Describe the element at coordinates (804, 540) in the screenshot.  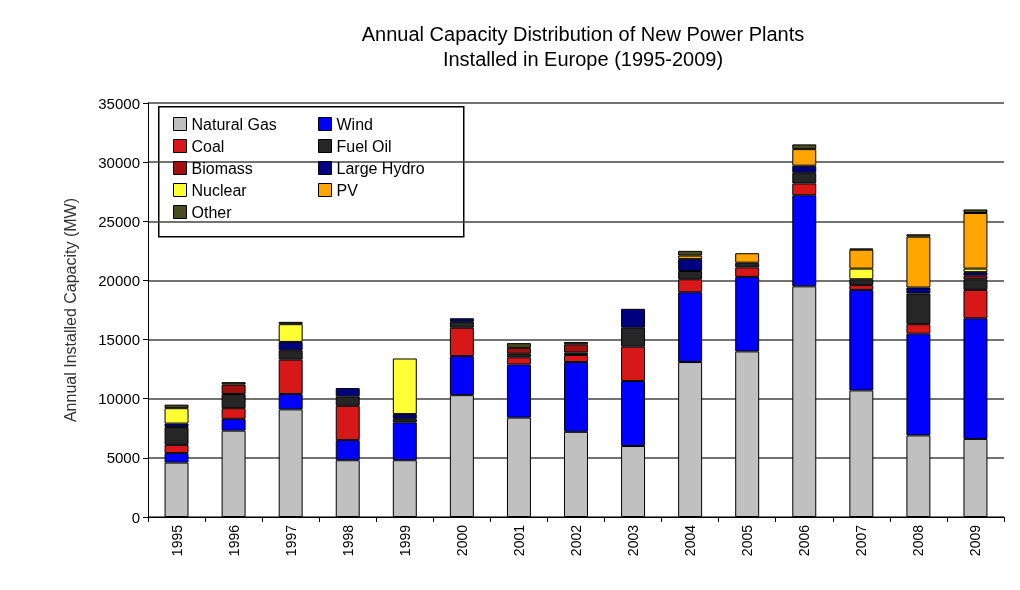
I see `x-tick-label: 2006` at that location.